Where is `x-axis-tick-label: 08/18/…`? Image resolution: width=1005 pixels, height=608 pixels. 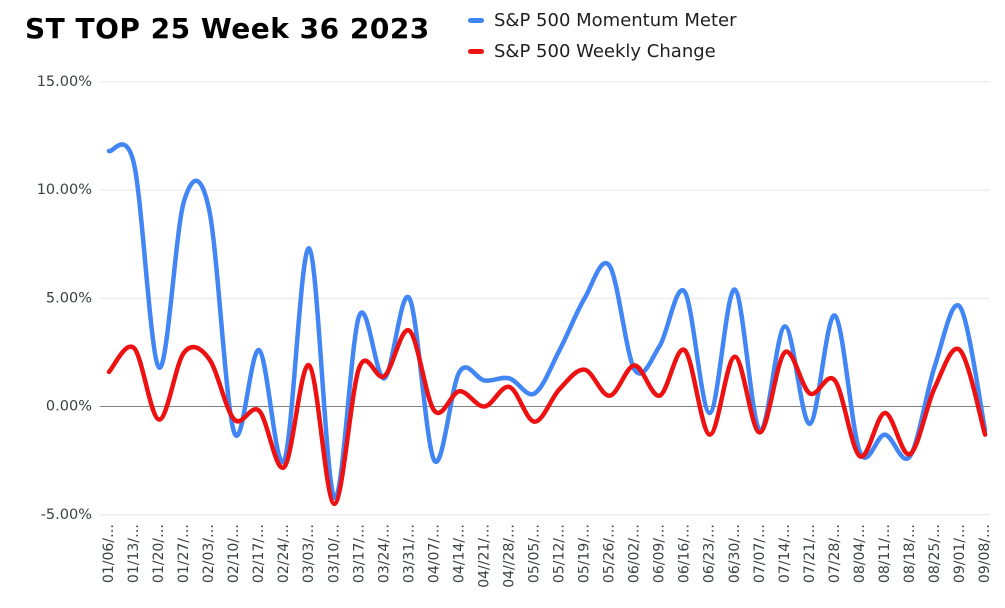
x-axis-tick-label: 08/18/… is located at coordinates (910, 553).